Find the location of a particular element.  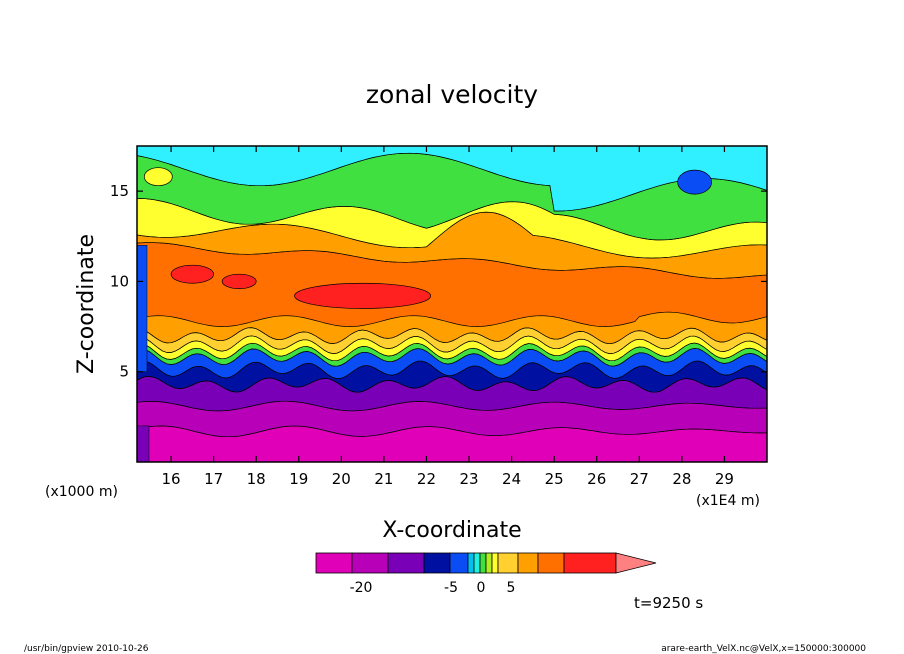

x-tick-label: 17 is located at coordinates (213, 479).